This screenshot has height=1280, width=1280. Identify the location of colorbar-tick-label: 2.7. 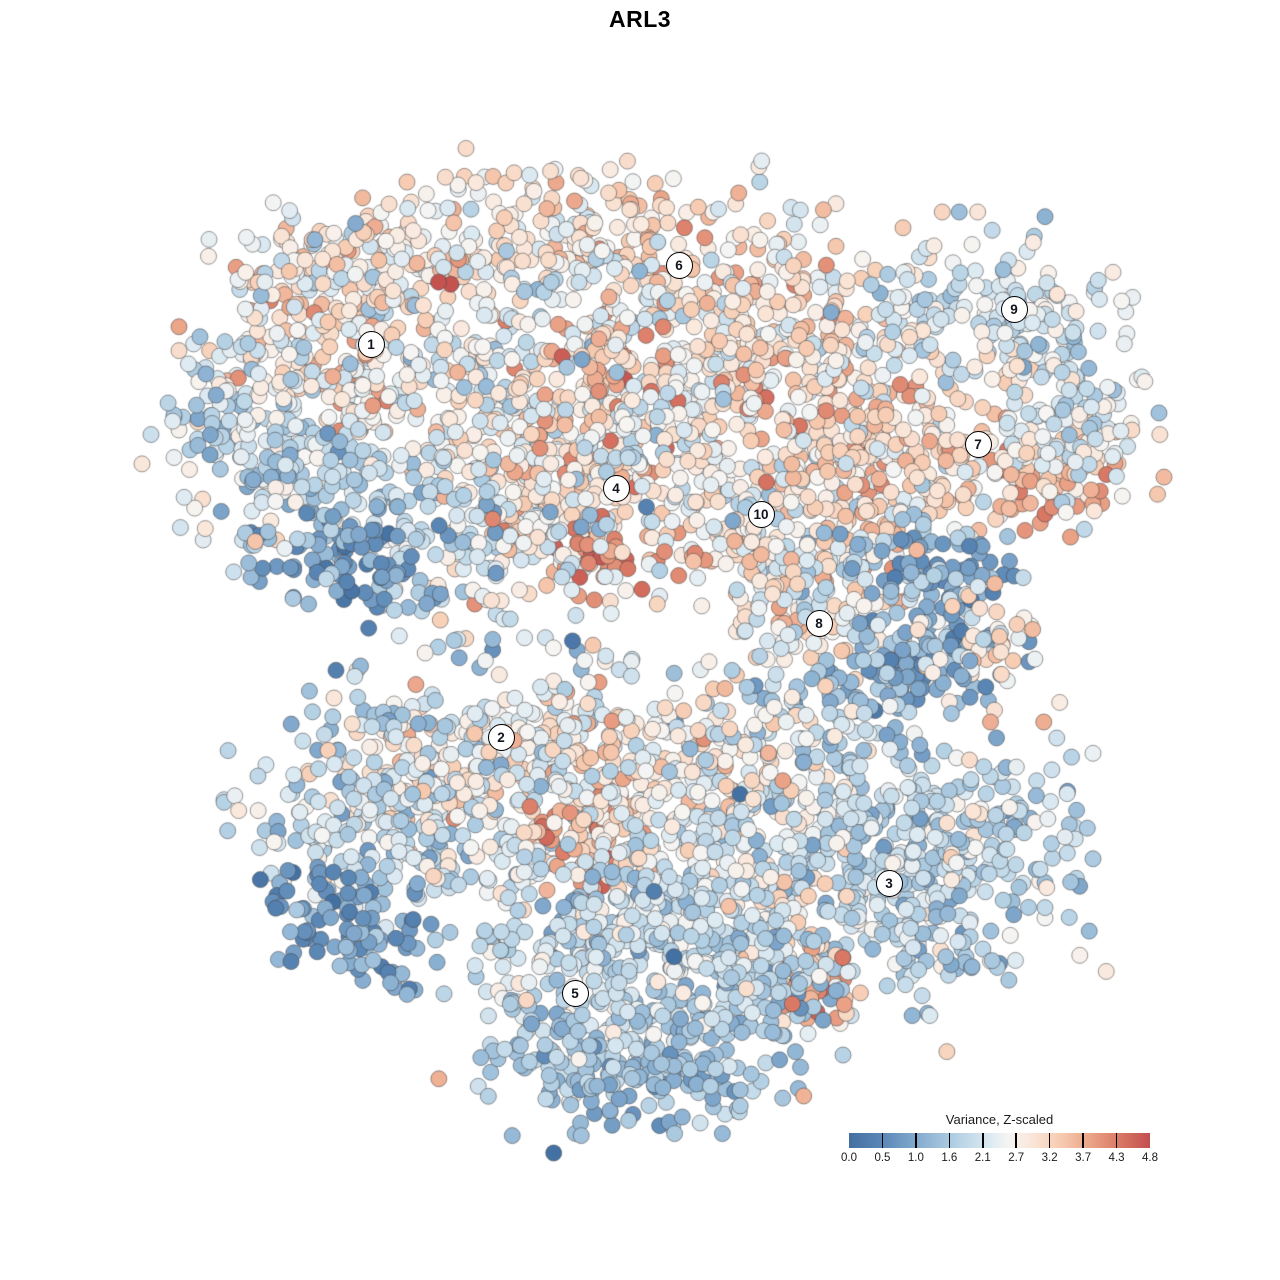
(1016, 1158).